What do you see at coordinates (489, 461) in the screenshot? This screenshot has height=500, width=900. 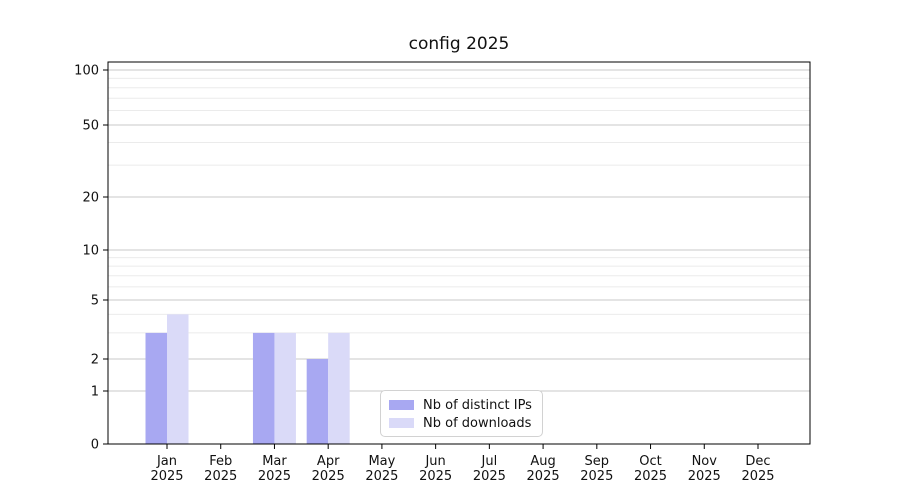 I see `x-tick-label-month: Jul` at bounding box center [489, 461].